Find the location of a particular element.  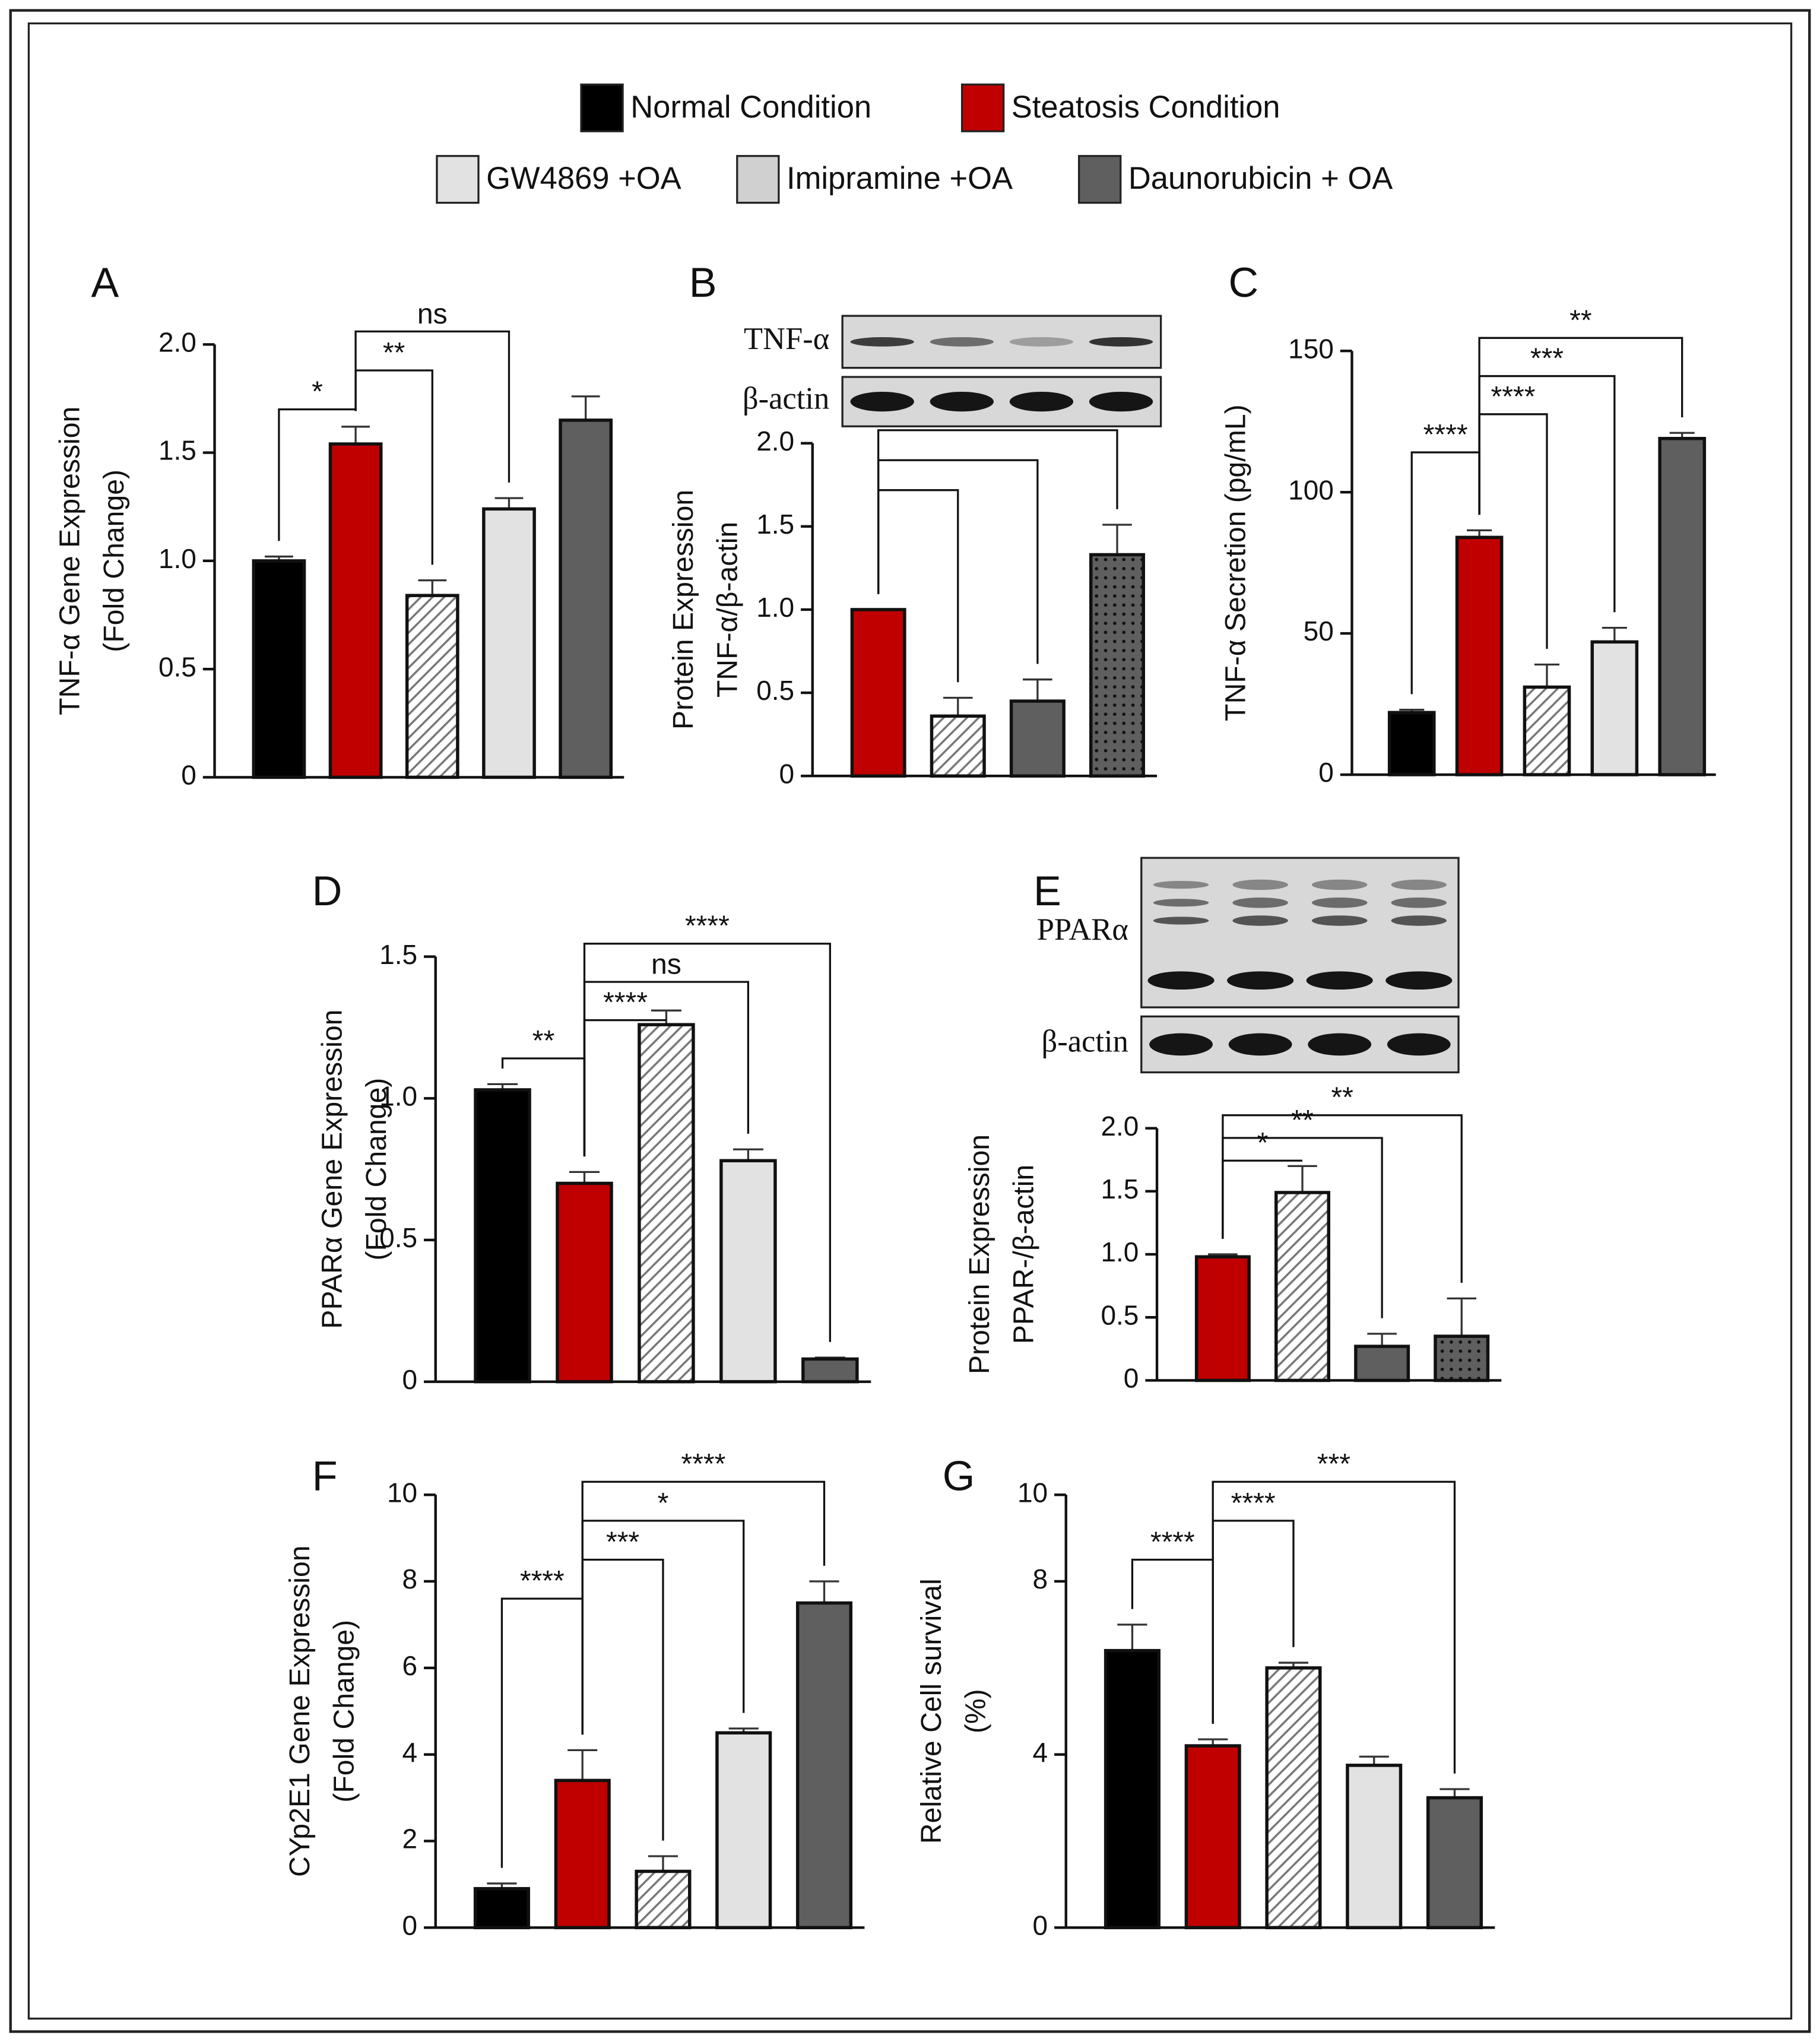

legend-label: Steatosis Condition is located at coordinates (1146, 107).